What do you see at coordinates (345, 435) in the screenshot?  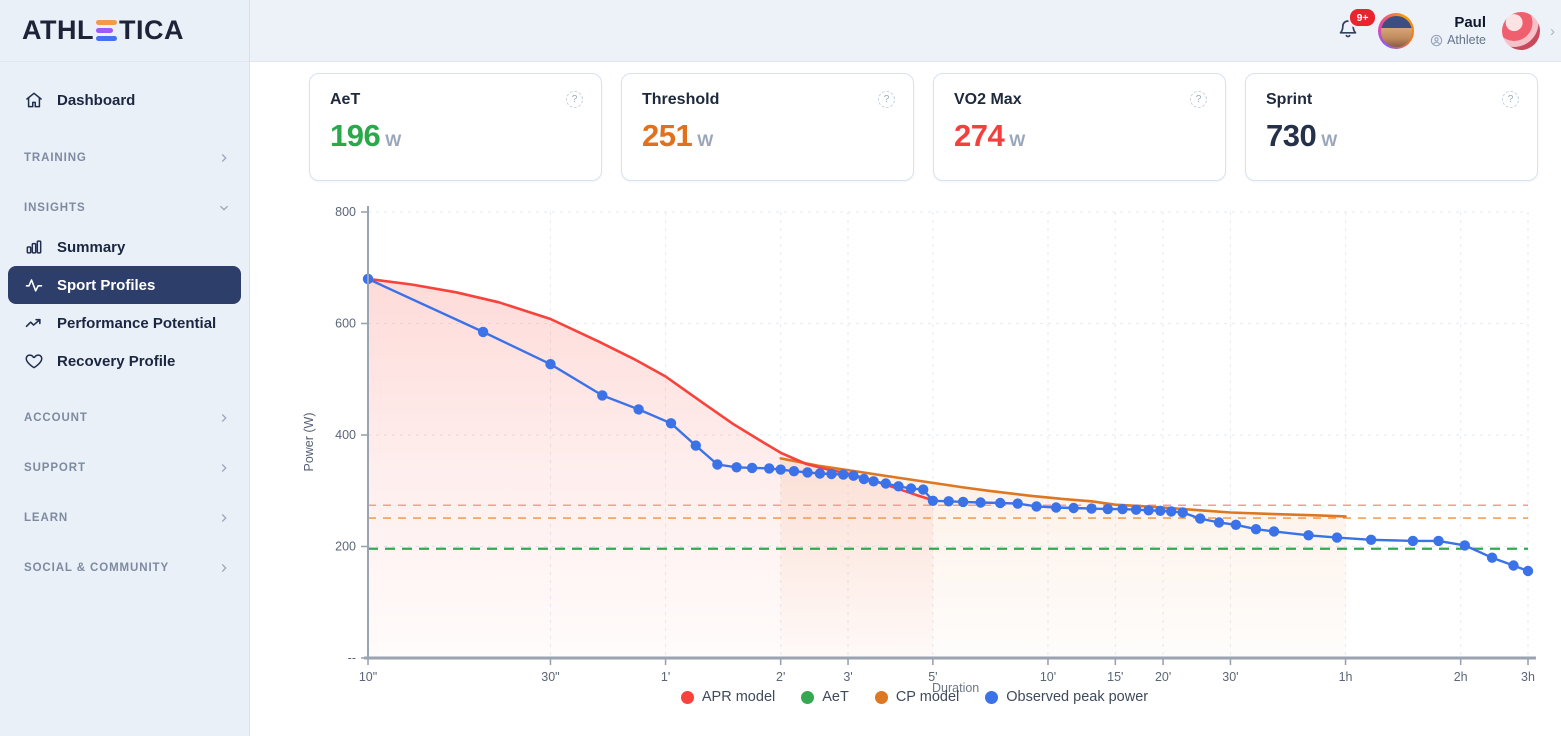 I see `svg-text: 400` at bounding box center [345, 435].